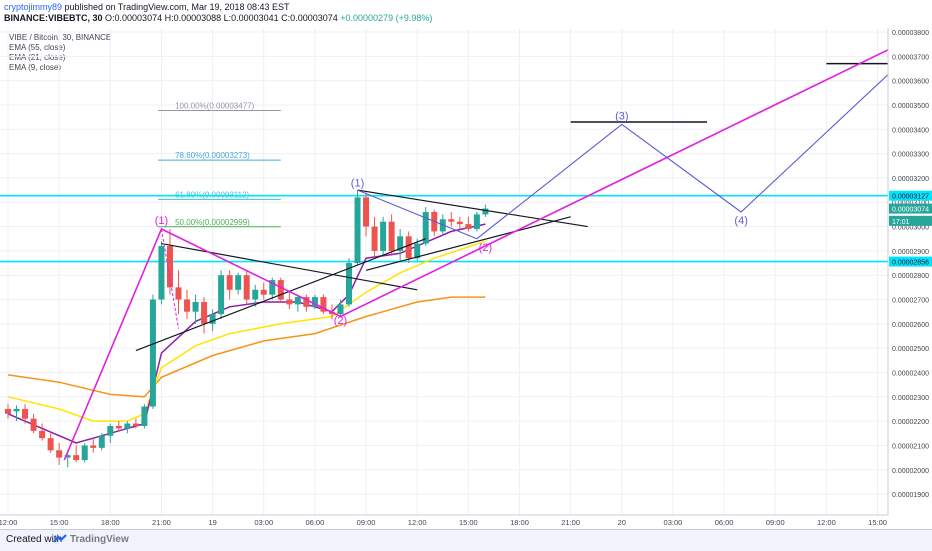  What do you see at coordinates (212, 155) in the screenshot?
I see `fib-label: 78.60%(0.00003273)` at bounding box center [212, 155].